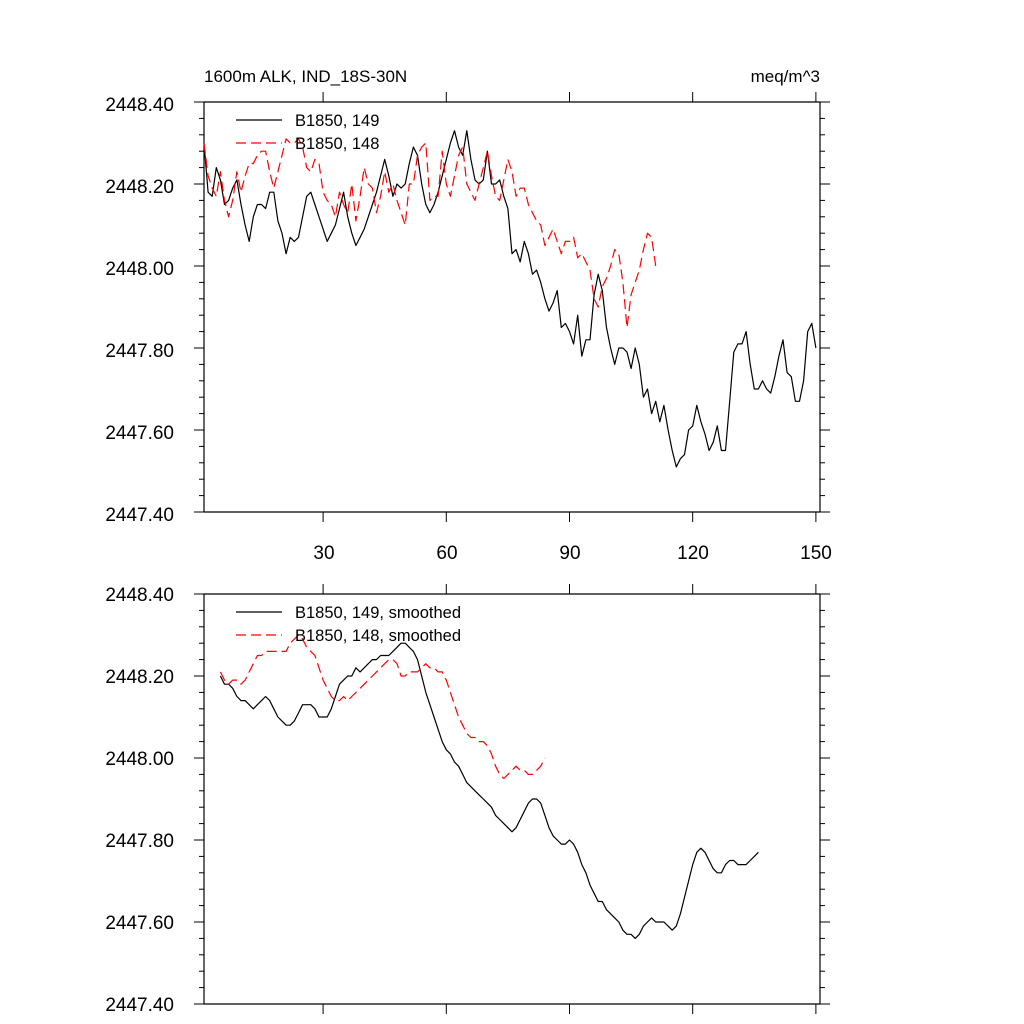 The height and width of the screenshot is (1024, 1024). What do you see at coordinates (337, 144) in the screenshot?
I see `legend-label: B1850, 148` at bounding box center [337, 144].